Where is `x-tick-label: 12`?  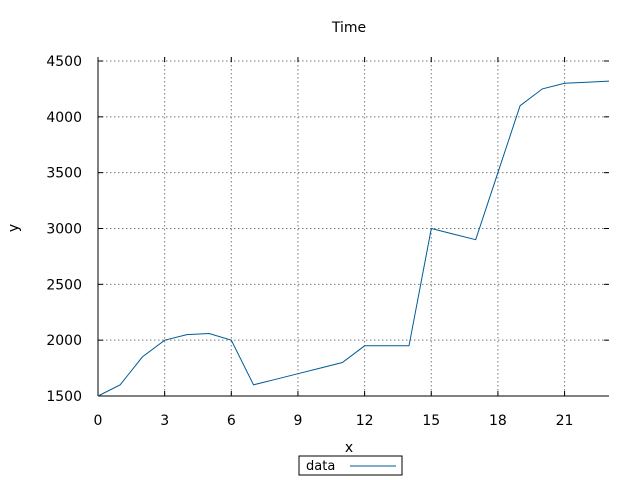 x-tick-label: 12 is located at coordinates (365, 421).